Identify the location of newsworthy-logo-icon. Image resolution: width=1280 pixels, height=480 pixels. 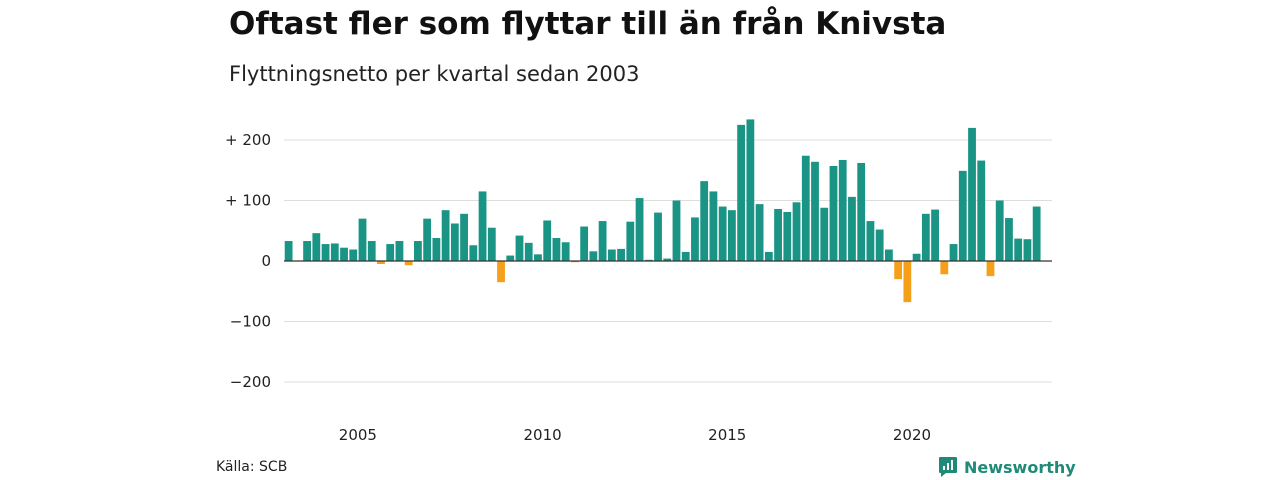
(948, 467).